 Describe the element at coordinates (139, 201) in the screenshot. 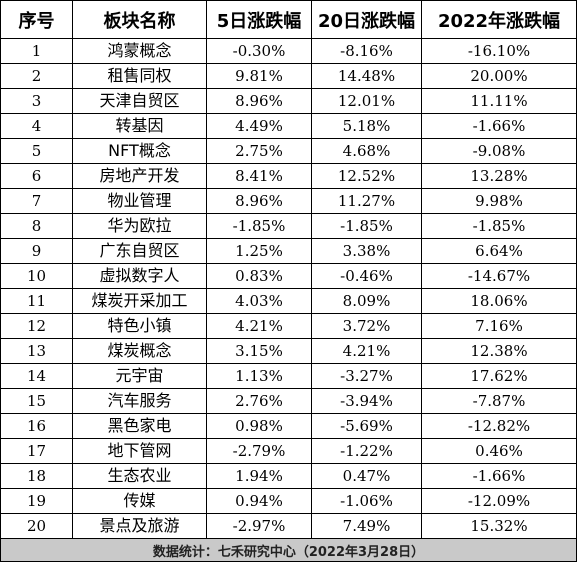

I see `cell-sector-name: 物业管理` at that location.